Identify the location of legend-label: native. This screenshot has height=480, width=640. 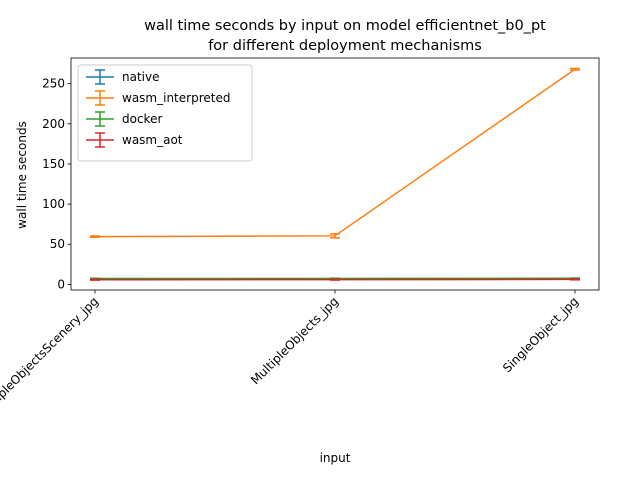
(140, 77).